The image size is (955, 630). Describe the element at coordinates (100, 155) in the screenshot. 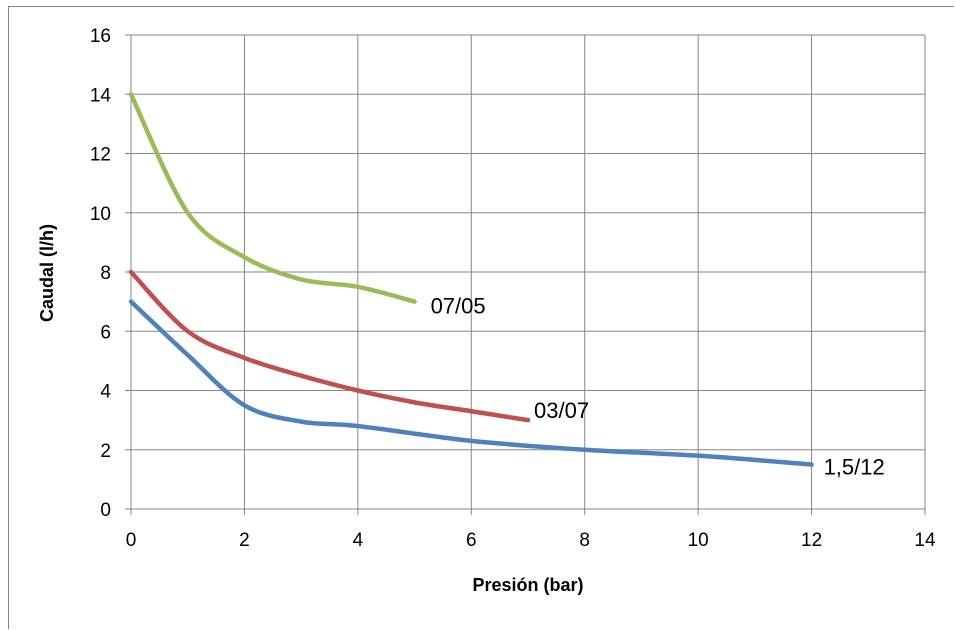

I see `y-tick-label: 12` at that location.